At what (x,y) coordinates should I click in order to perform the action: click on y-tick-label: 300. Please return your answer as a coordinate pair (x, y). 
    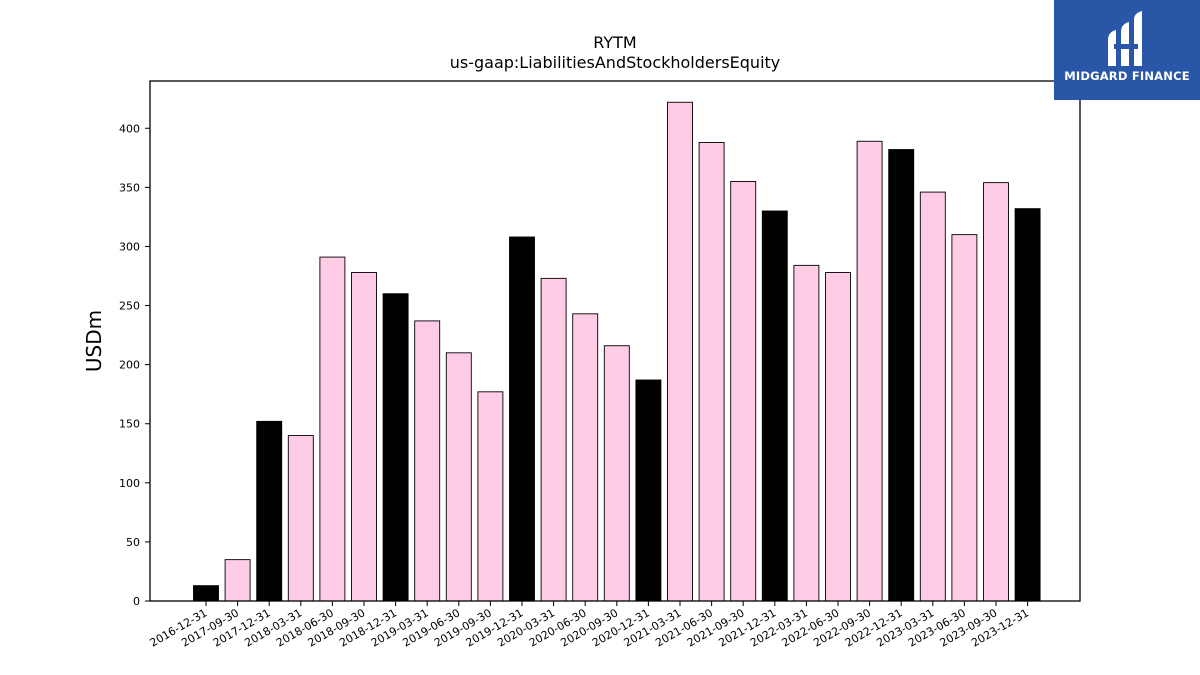
    Looking at the image, I should click on (129, 246).